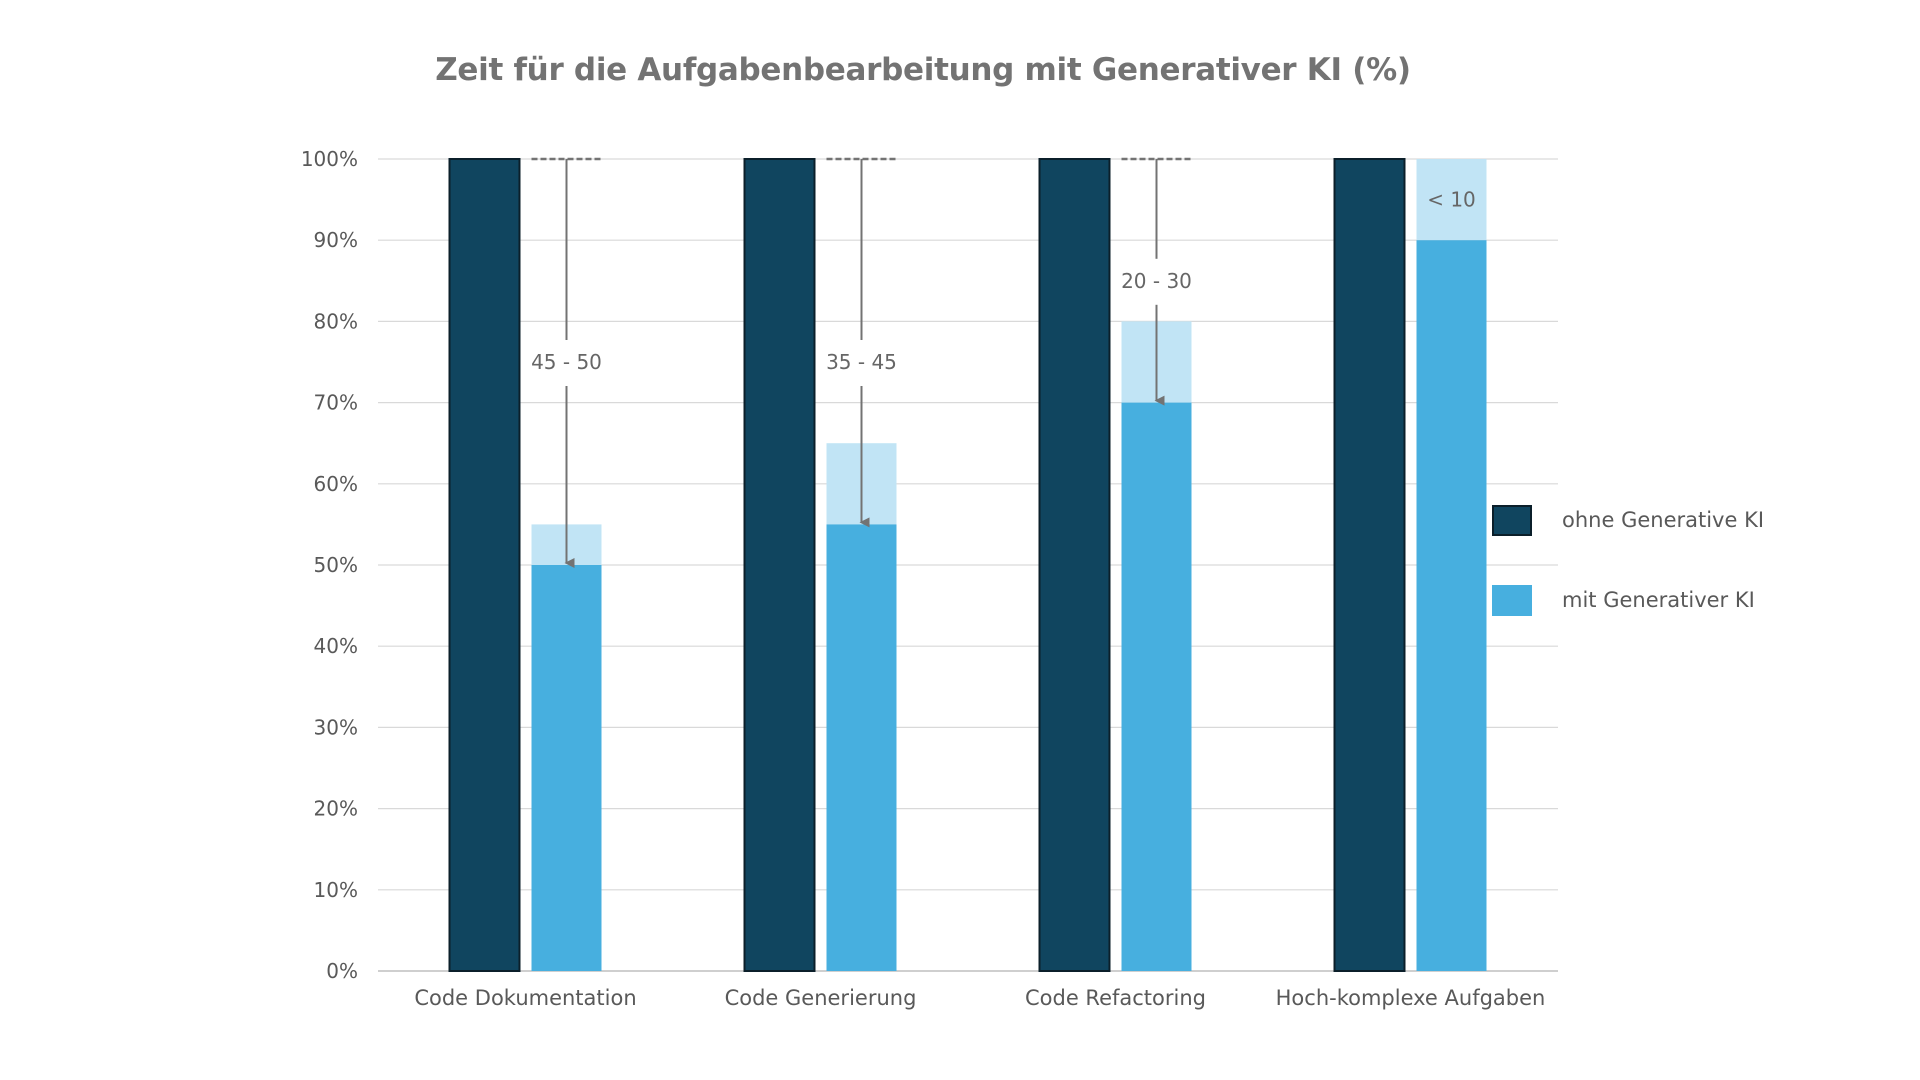  What do you see at coordinates (336, 240) in the screenshot?
I see `y-tick-label: 90%` at bounding box center [336, 240].